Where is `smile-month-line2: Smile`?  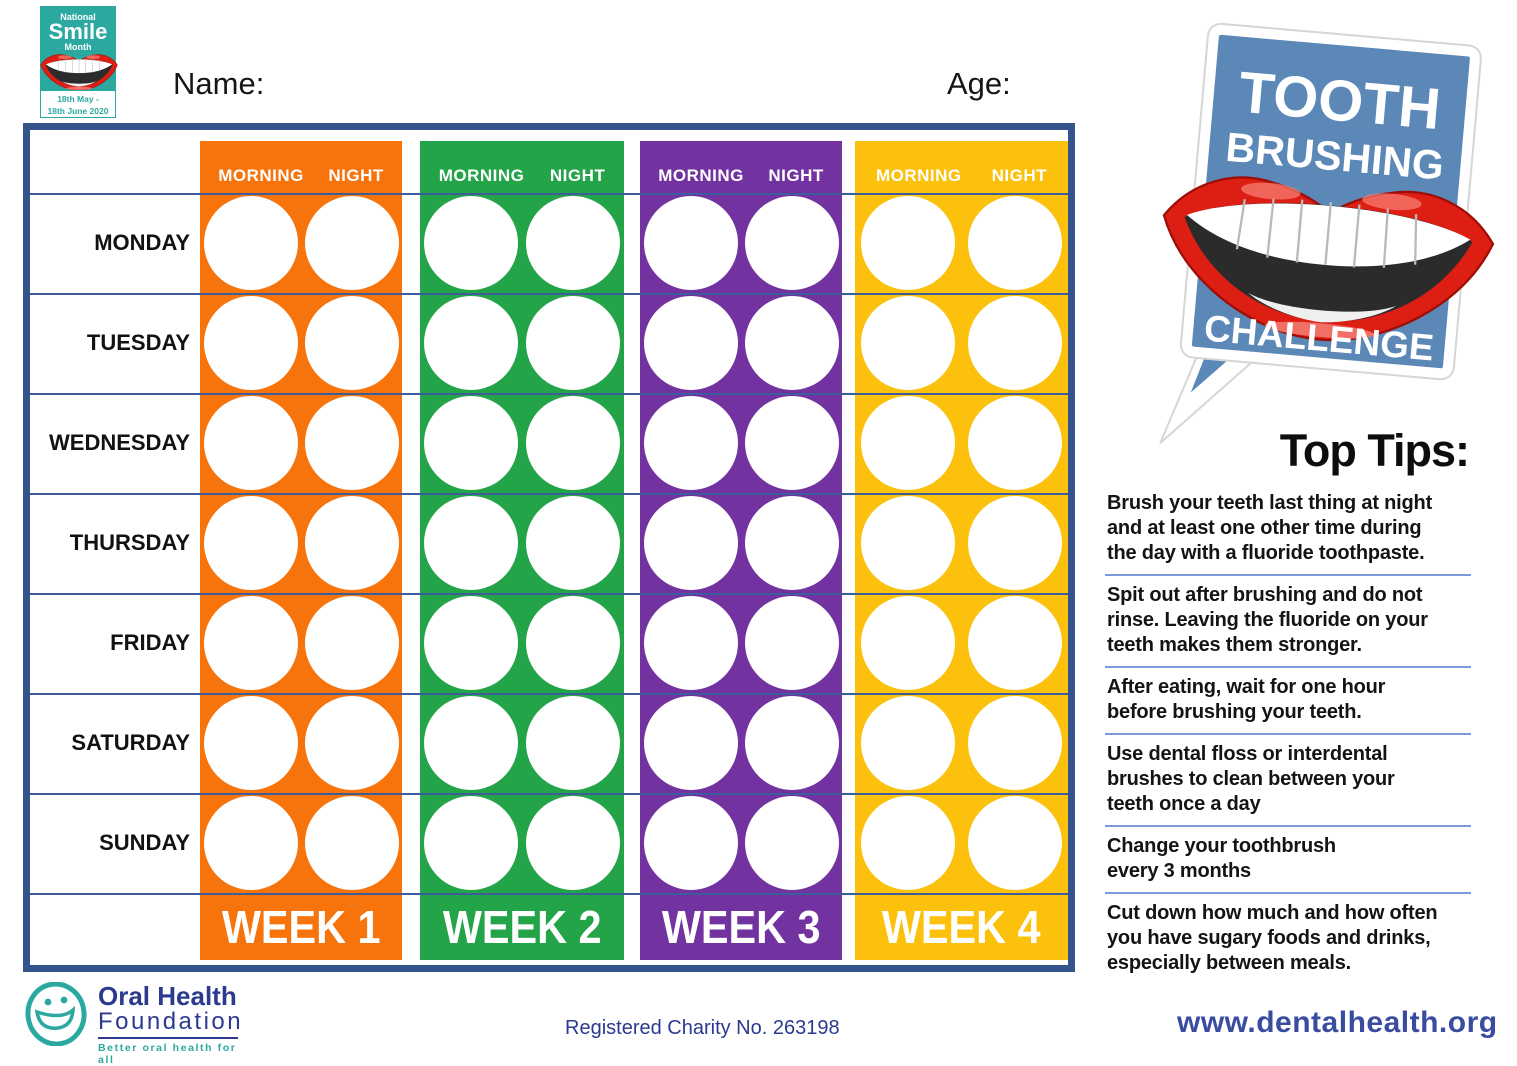
smile-month-line2: Smile is located at coordinates (78, 31).